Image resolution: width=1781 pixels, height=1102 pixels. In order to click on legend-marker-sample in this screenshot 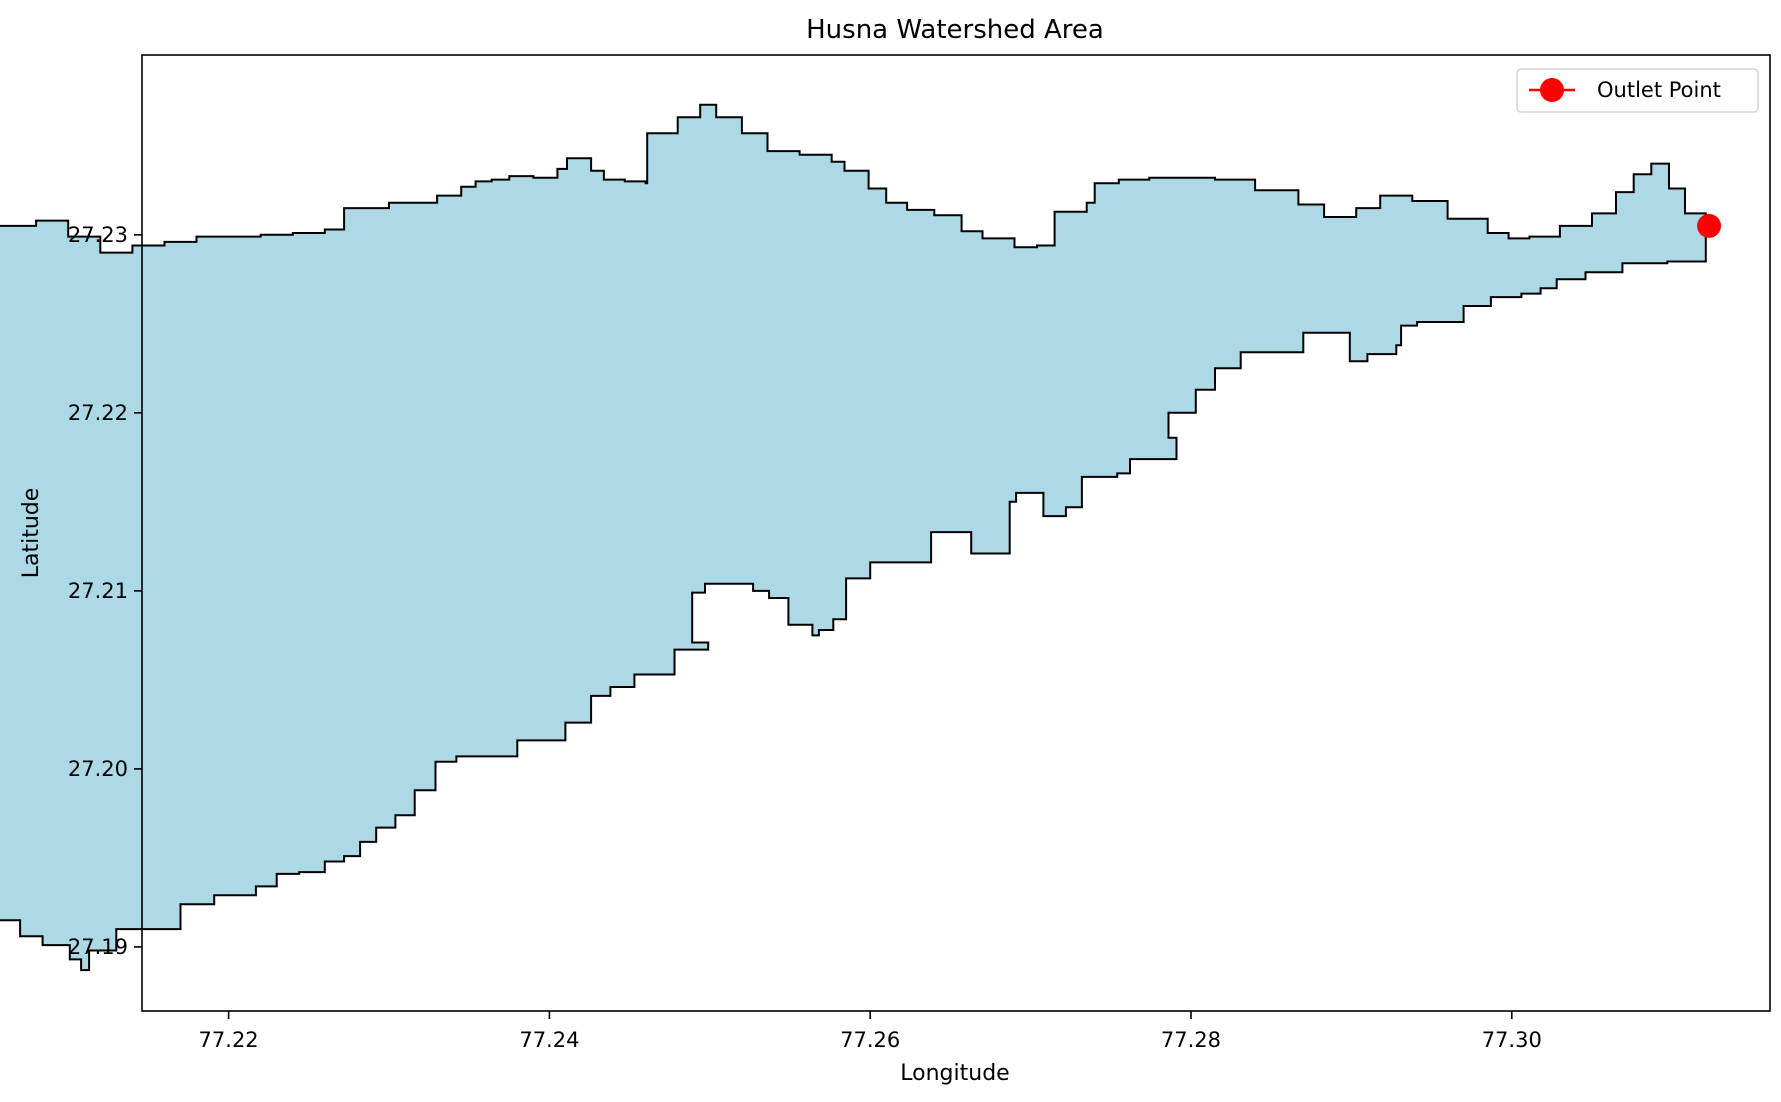, I will do `click(1552, 90)`.